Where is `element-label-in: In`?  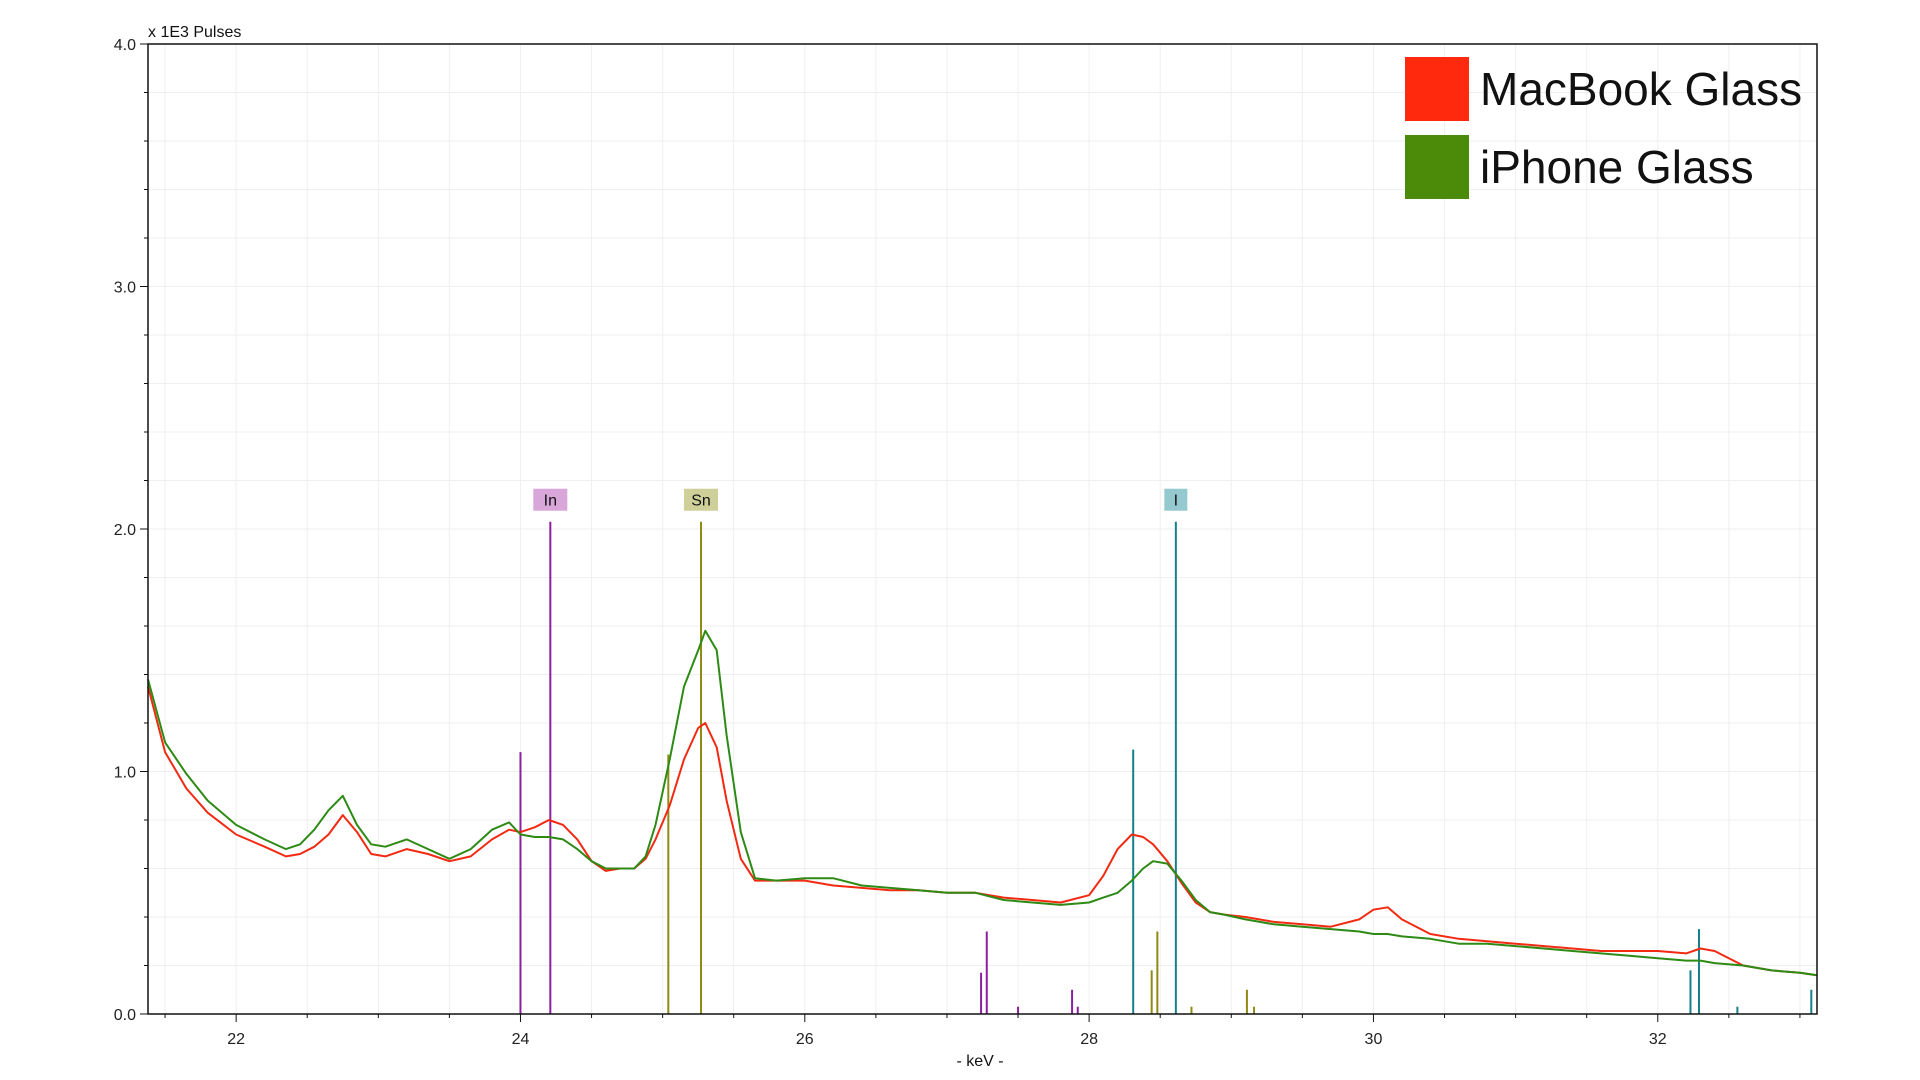
element-label-in: In is located at coordinates (550, 501).